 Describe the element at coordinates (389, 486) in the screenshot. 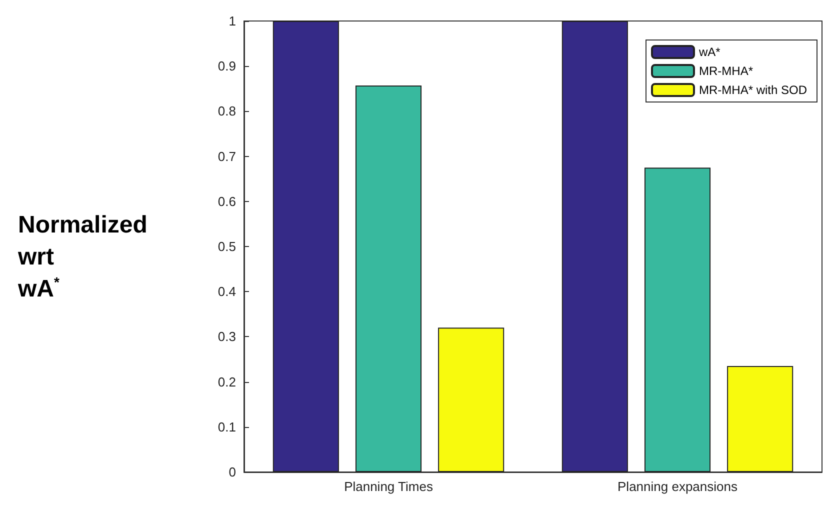

I see `x-tick-label: Planning Times` at that location.